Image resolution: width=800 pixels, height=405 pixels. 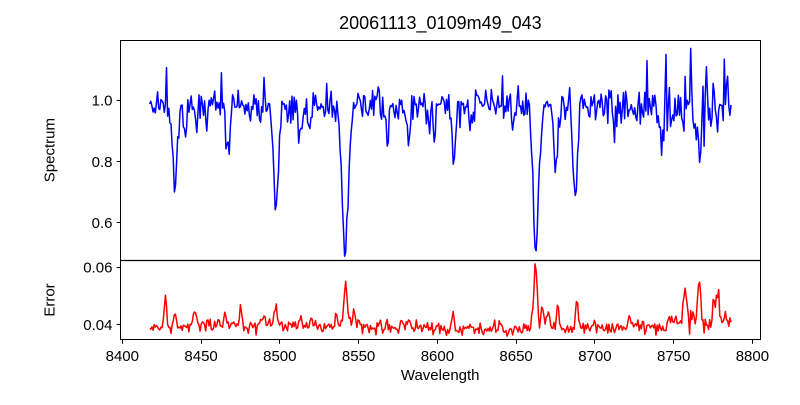 What do you see at coordinates (102, 101) in the screenshot?
I see `svg-text: 1.0` at bounding box center [102, 101].